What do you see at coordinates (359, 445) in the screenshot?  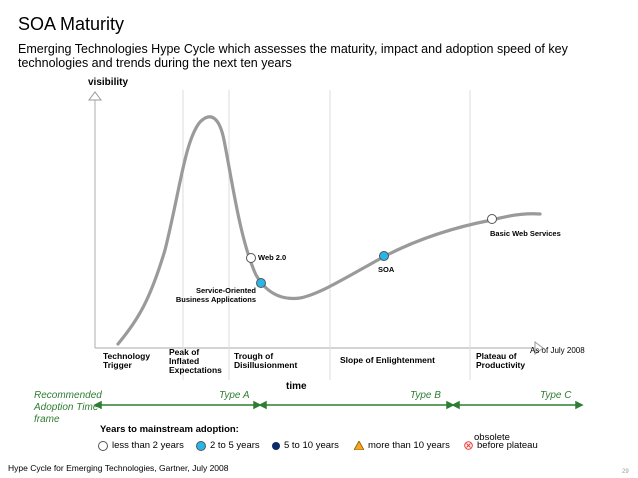 I see `legend-triangle-icon` at bounding box center [359, 445].